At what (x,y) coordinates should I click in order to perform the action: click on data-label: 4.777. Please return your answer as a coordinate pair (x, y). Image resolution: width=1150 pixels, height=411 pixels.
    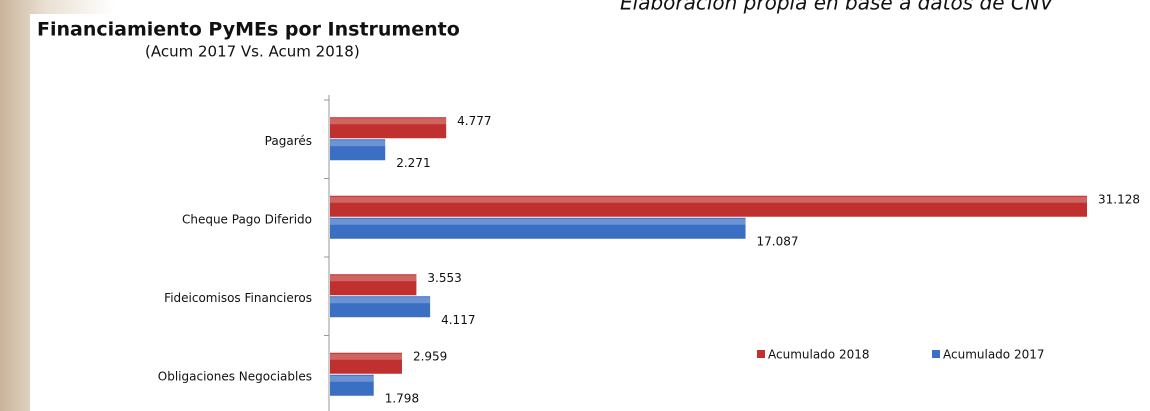
    Looking at the image, I should click on (474, 121).